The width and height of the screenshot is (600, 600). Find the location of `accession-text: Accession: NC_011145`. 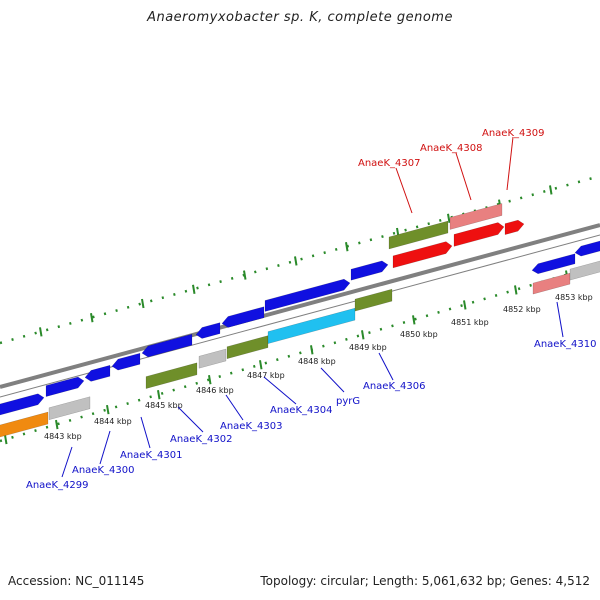

accession-text: Accession: NC_011145 is located at coordinates (76, 581).